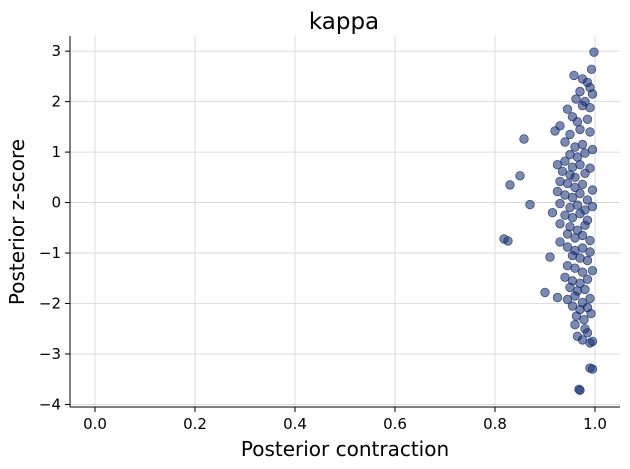 The image size is (630, 469). Describe the element at coordinates (295, 424) in the screenshot. I see `x-tick-label: 0.4` at that location.